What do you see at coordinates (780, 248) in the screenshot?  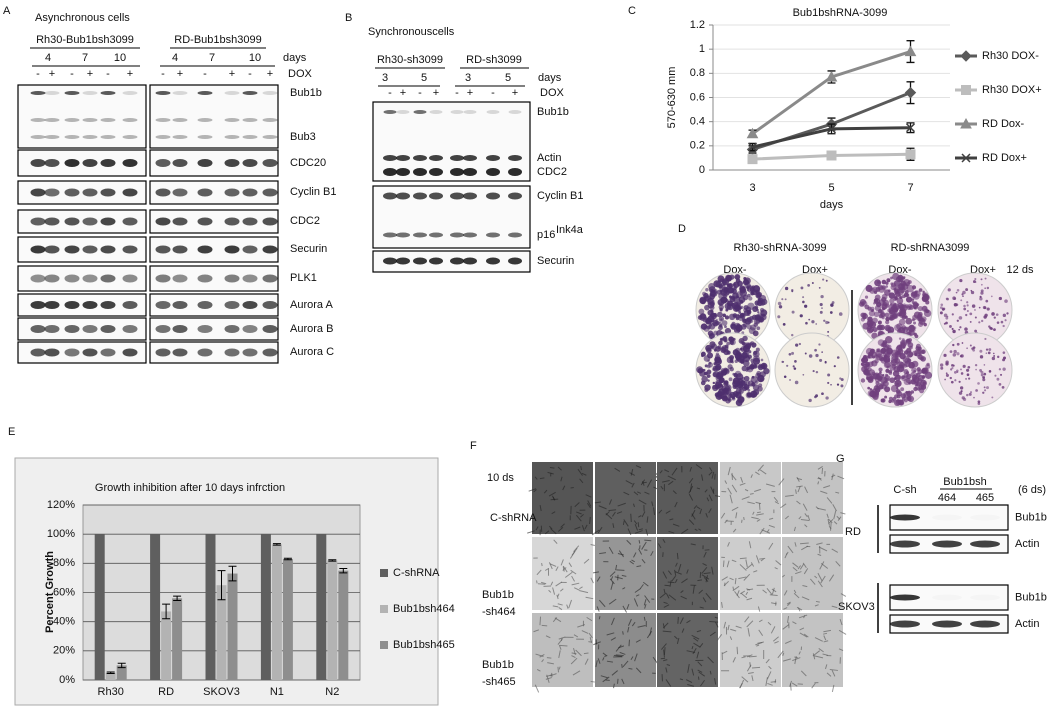 I see `label: Rh30-shRNA-3099` at bounding box center [780, 248].